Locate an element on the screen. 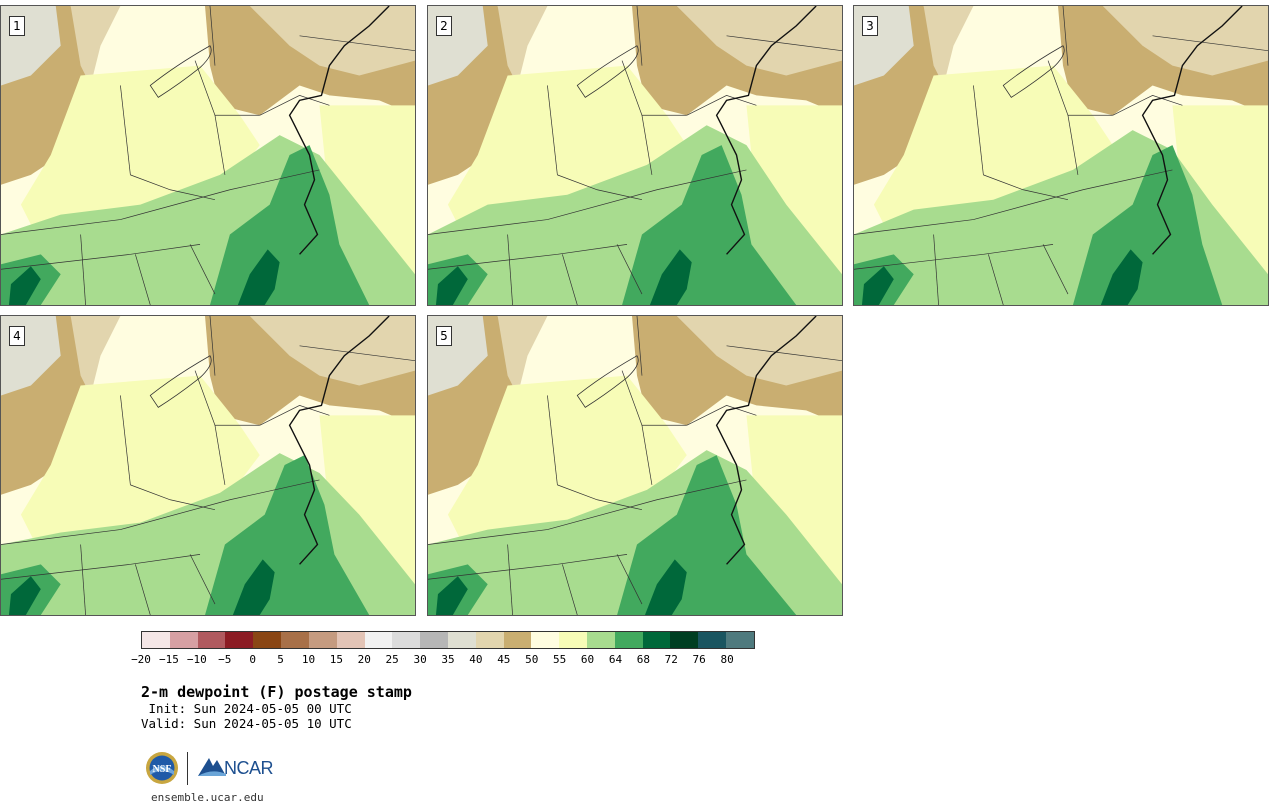 Image resolution: width=1280 pixels, height=809 pixels. member-label: 5 is located at coordinates (444, 336).